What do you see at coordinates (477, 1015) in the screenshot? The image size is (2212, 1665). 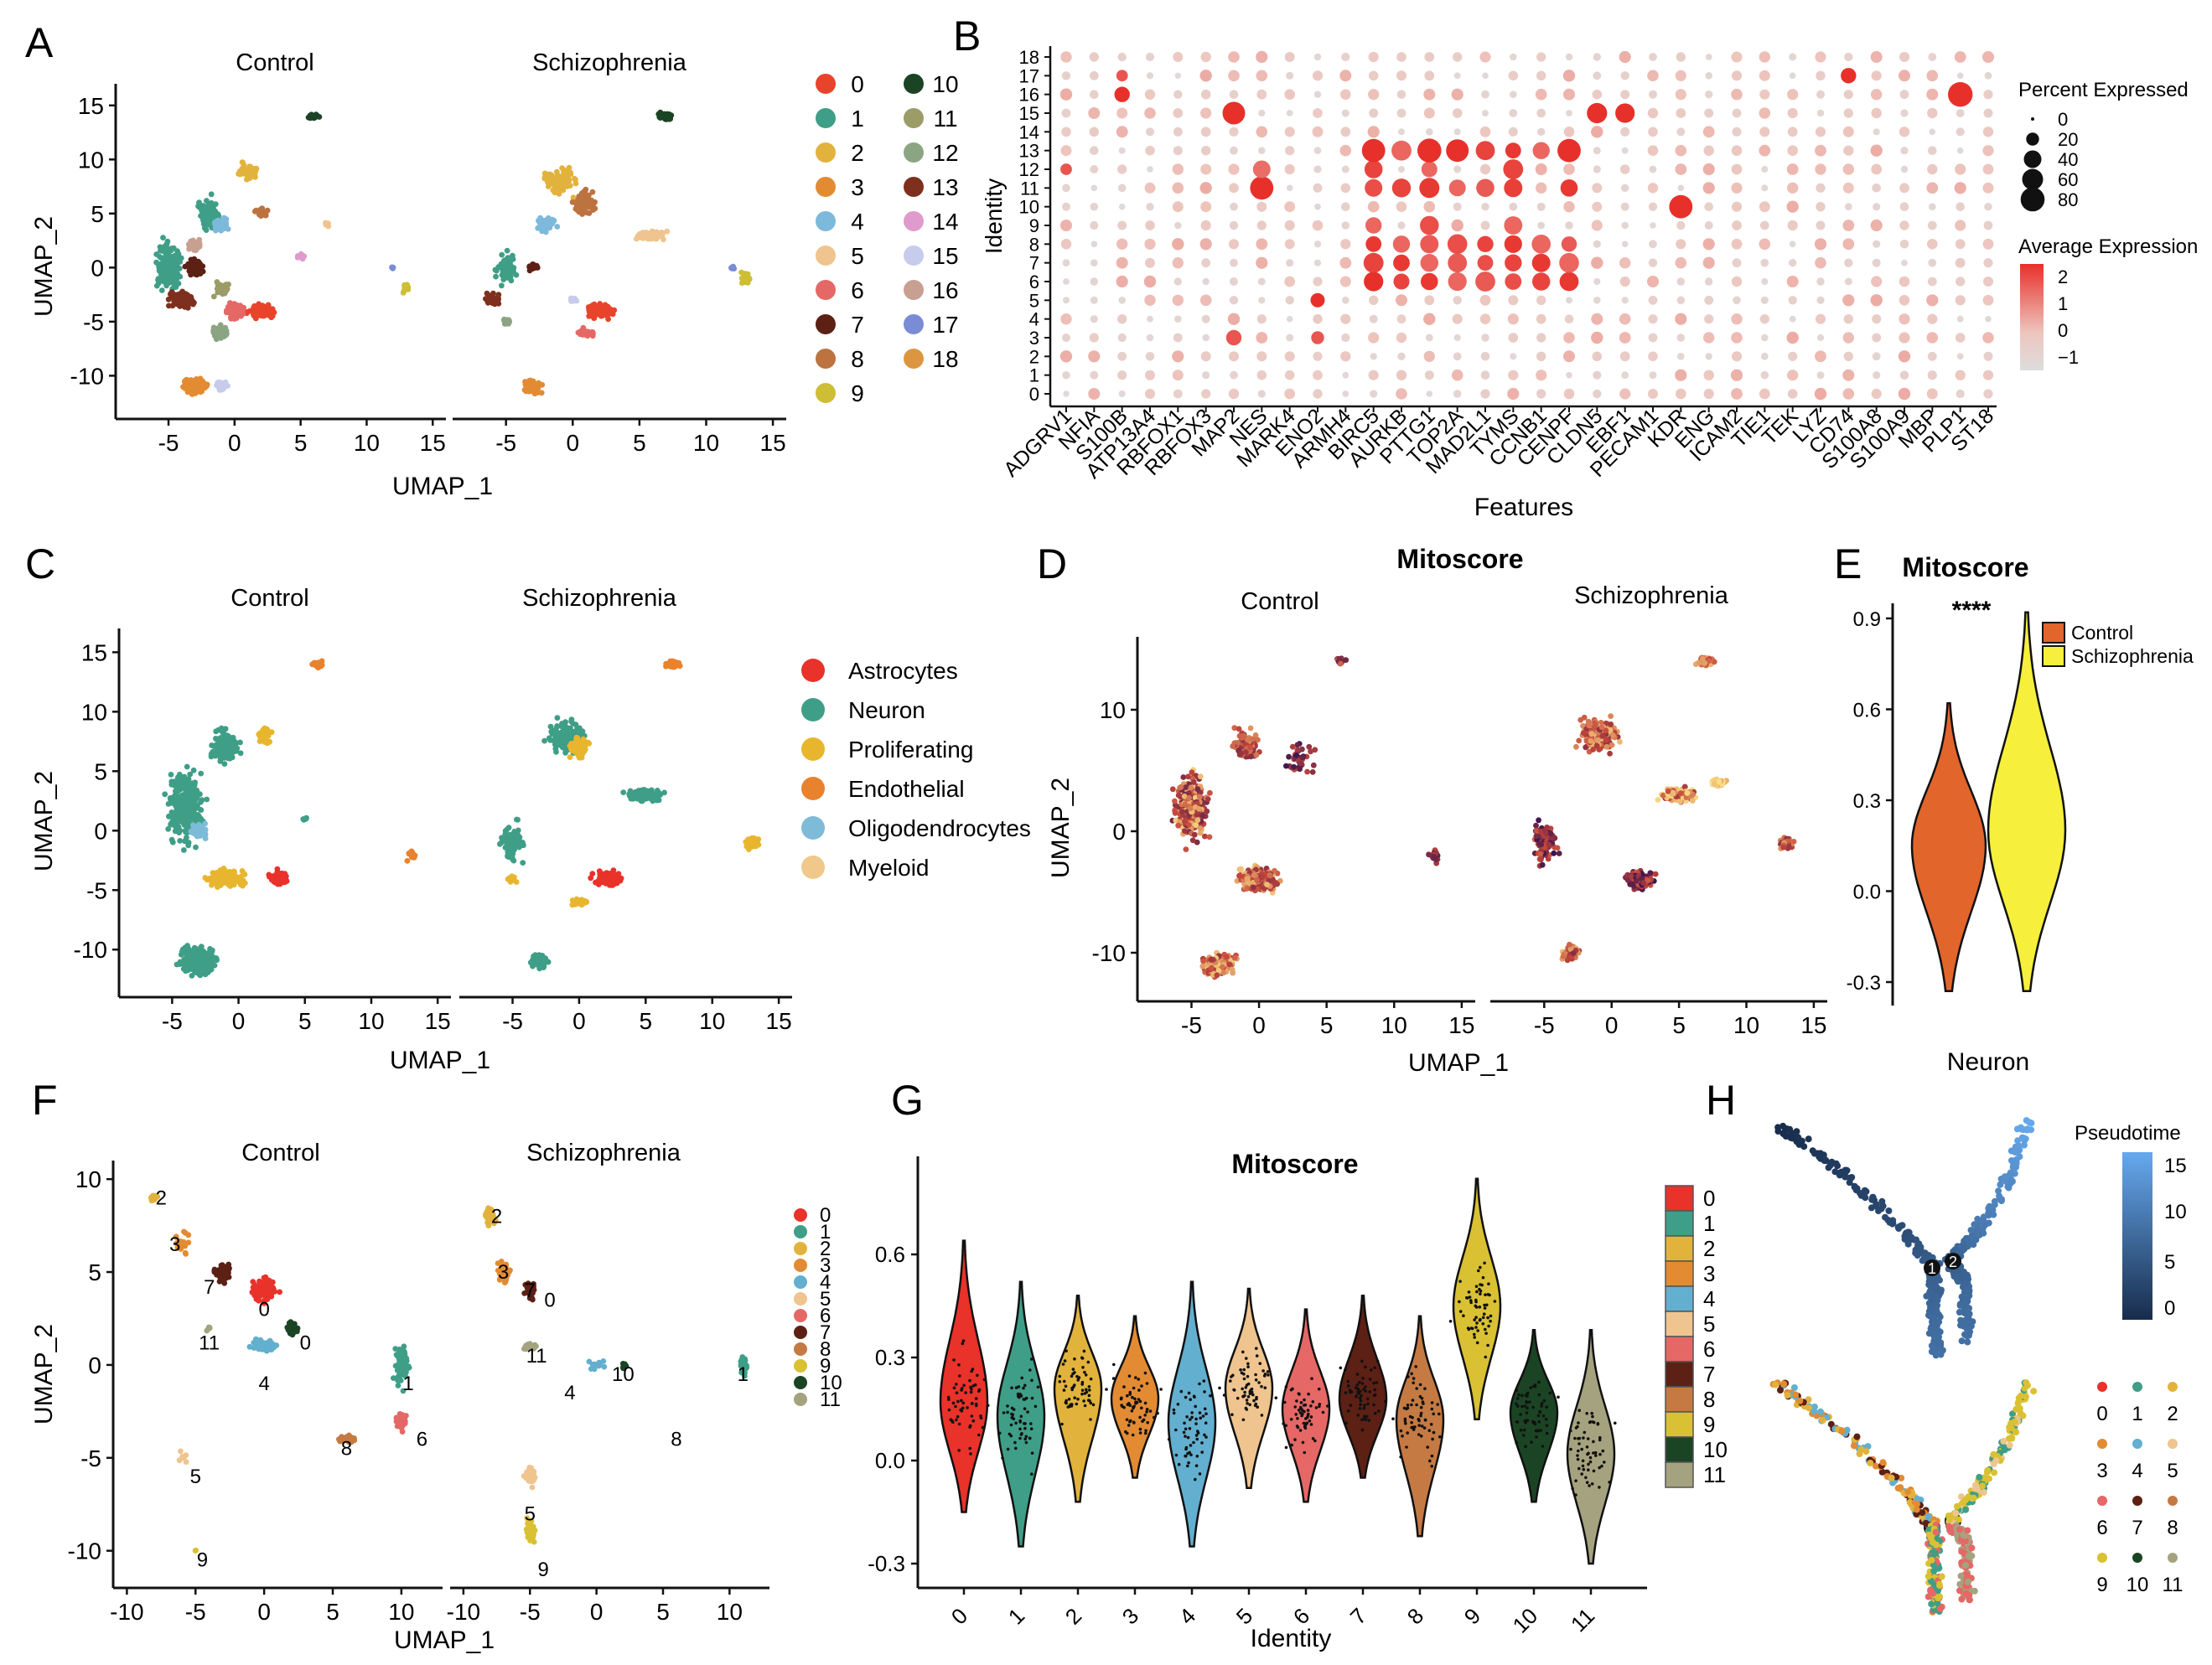 I see `panel-c-xticks: -5 0 5 10 15 -5 0 5 10 15` at bounding box center [477, 1015].